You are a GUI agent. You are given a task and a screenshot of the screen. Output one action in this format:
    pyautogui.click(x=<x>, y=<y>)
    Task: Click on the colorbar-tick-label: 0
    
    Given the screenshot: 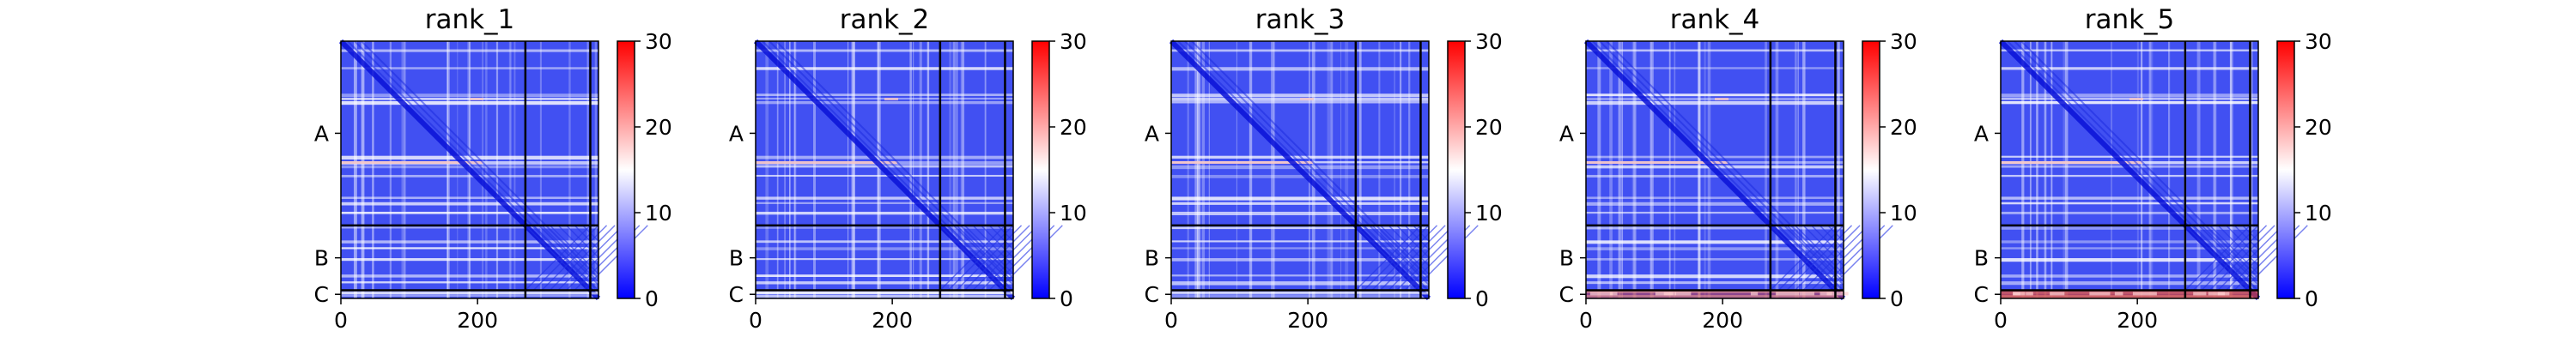 What is the action you would take?
    pyautogui.click(x=2311, y=299)
    